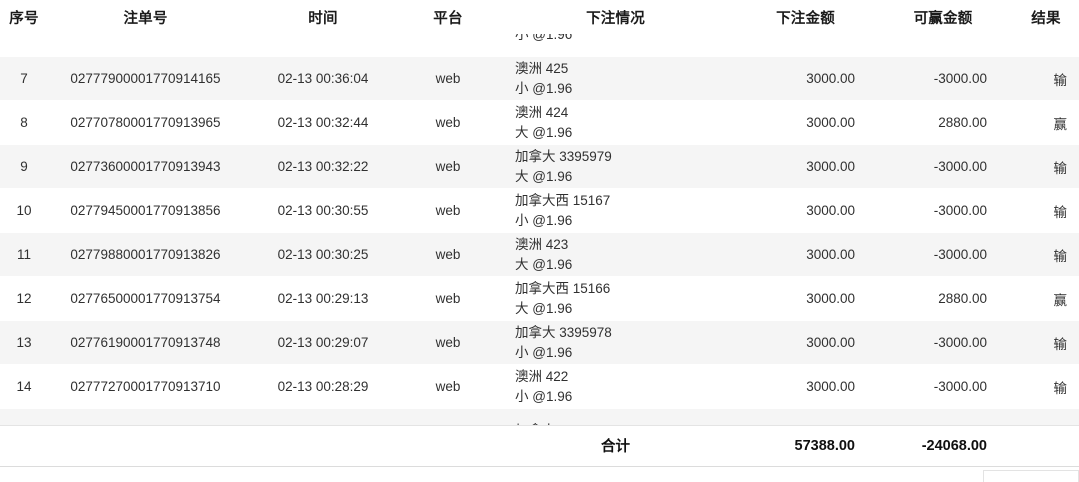 Image resolution: width=1079 pixels, height=482 pixels. I want to click on cell-index: 12, so click(24, 298).